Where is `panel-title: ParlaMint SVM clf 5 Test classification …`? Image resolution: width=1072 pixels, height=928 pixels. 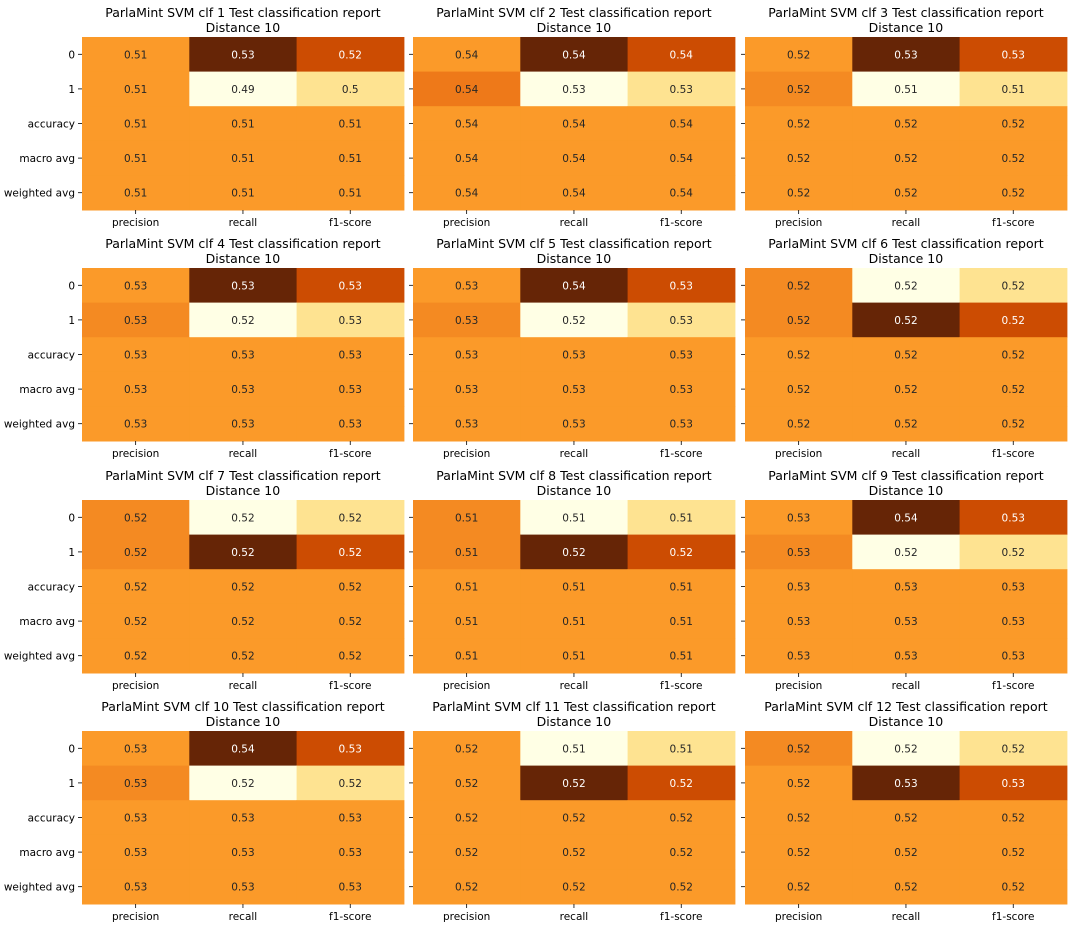 panel-title: ParlaMint SVM clf 5 Test classification … is located at coordinates (574, 243).